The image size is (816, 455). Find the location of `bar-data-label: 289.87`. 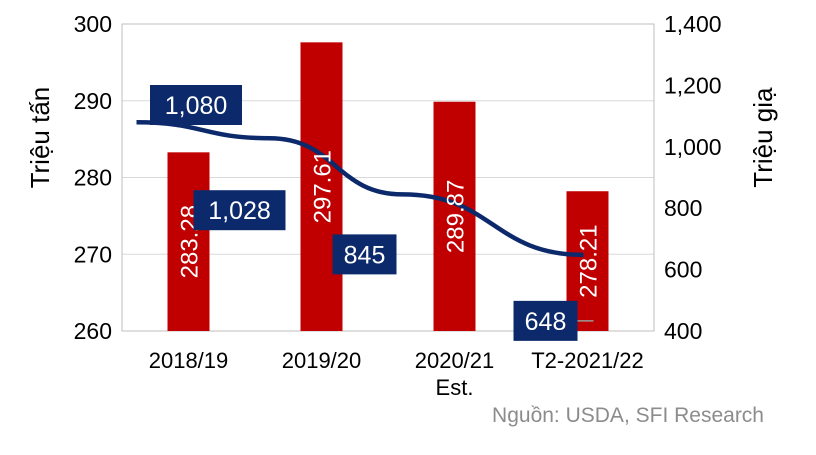

bar-data-label: 289.87 is located at coordinates (456, 216).